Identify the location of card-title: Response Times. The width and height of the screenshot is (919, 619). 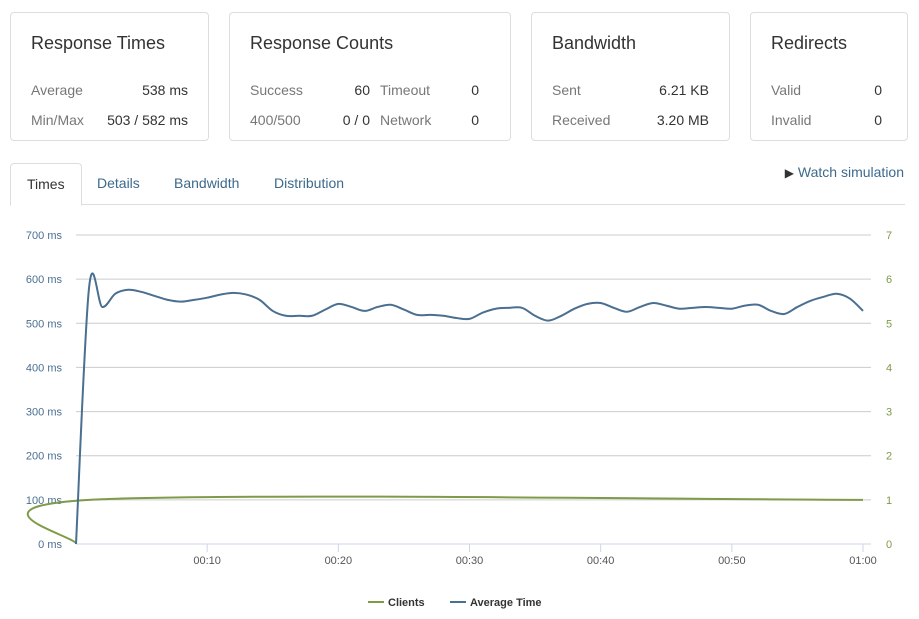
(98, 43).